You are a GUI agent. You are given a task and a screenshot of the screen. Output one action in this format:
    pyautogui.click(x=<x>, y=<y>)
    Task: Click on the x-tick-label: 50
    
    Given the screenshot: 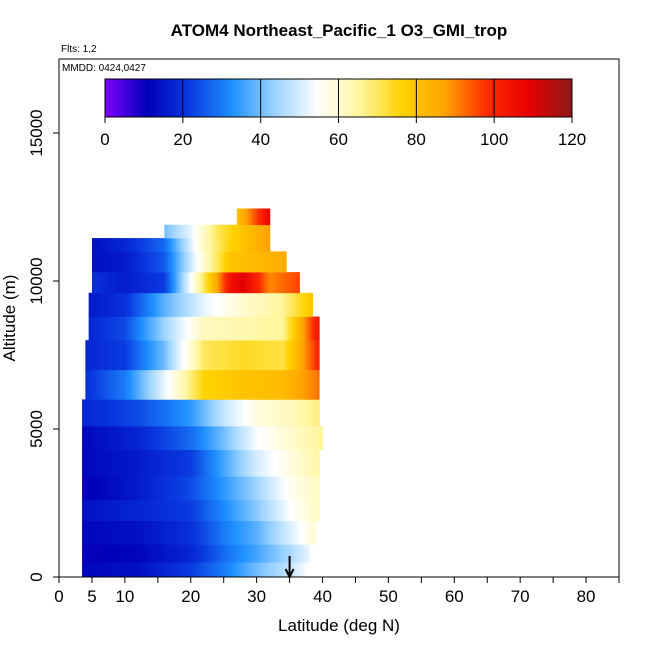 What is the action you would take?
    pyautogui.click(x=388, y=596)
    